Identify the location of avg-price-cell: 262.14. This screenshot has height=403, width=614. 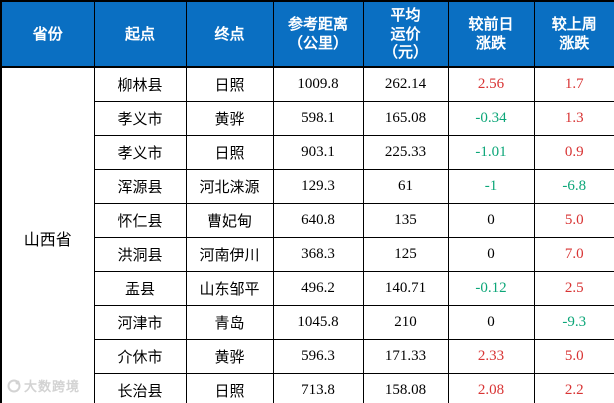
(405, 84).